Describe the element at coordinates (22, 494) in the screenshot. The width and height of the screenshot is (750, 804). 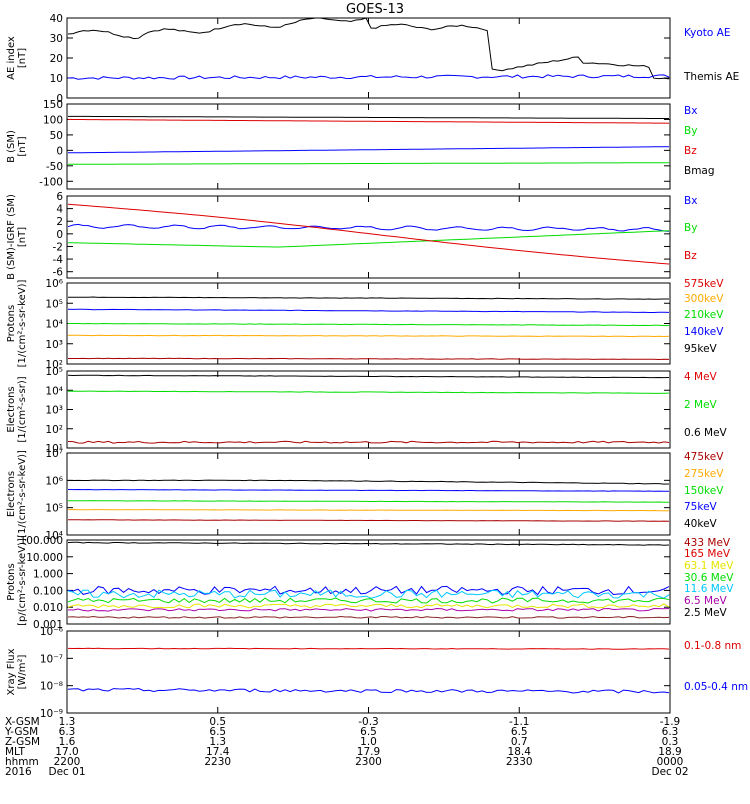
I see `y-axis-label: [1/(cm²-s-sr-keV)]` at that location.